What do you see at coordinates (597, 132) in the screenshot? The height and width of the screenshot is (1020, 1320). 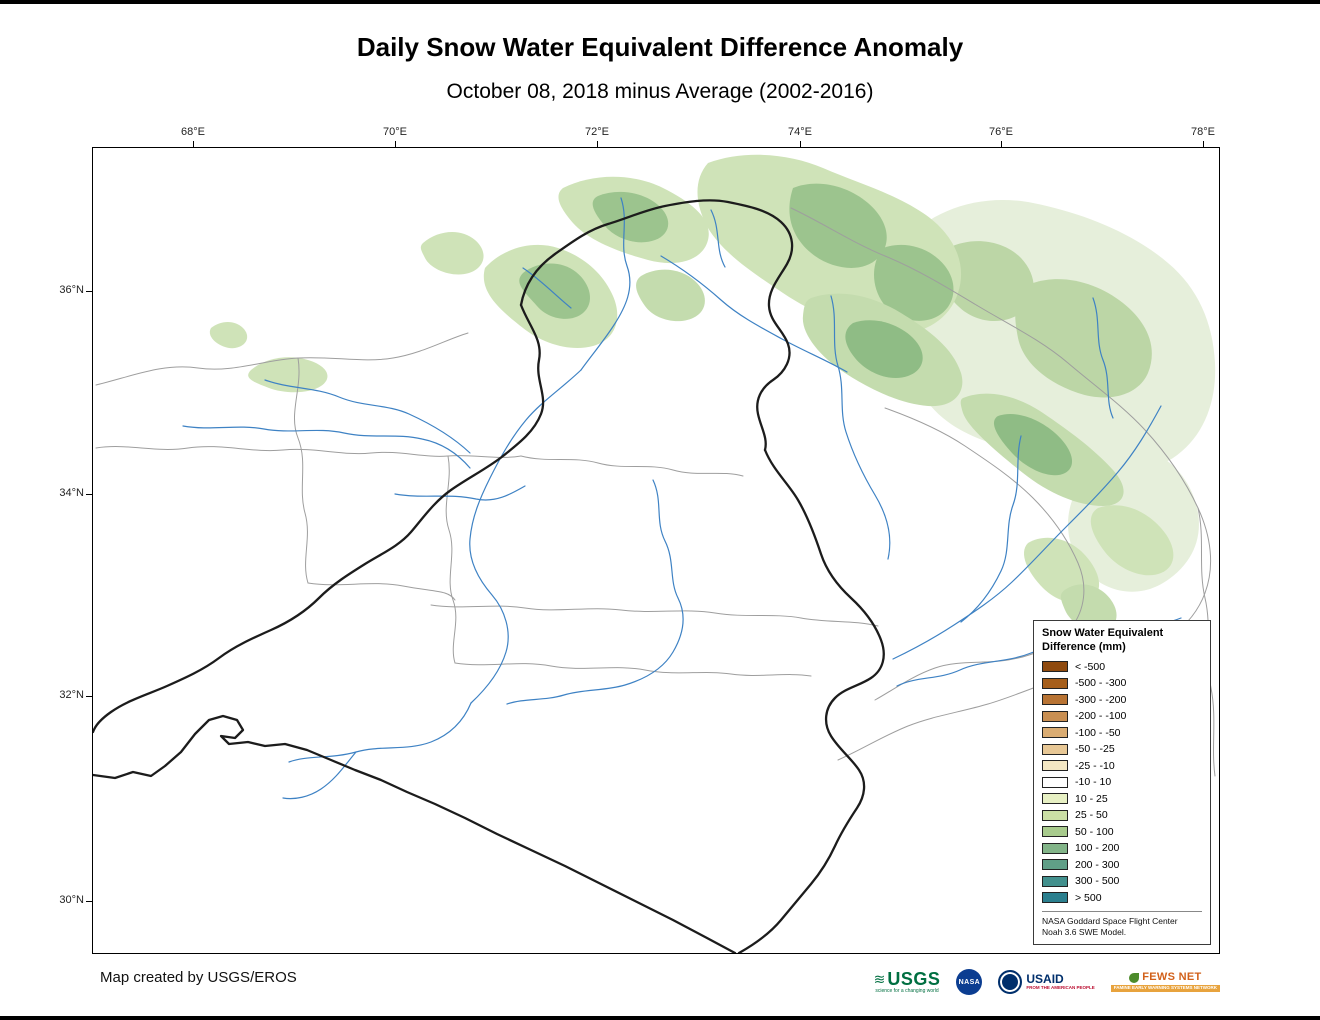 I see `x-tick-label: 72°E` at bounding box center [597, 132].